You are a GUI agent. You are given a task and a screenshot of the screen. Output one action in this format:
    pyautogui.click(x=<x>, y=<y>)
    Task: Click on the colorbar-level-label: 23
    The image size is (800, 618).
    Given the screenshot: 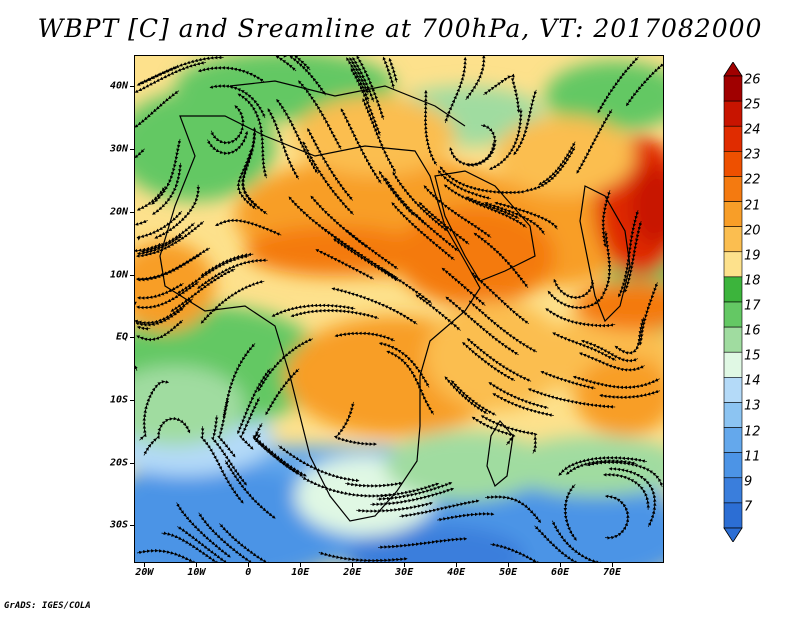 What is the action you would take?
    pyautogui.click(x=752, y=155)
    